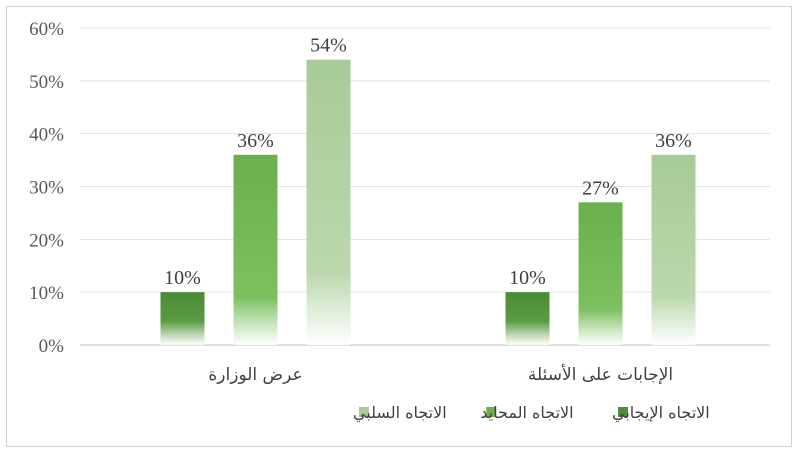 Image resolution: width=800 pixels, height=455 pixels. What do you see at coordinates (52, 346) in the screenshot?
I see `y-tick-label: 0%` at bounding box center [52, 346].